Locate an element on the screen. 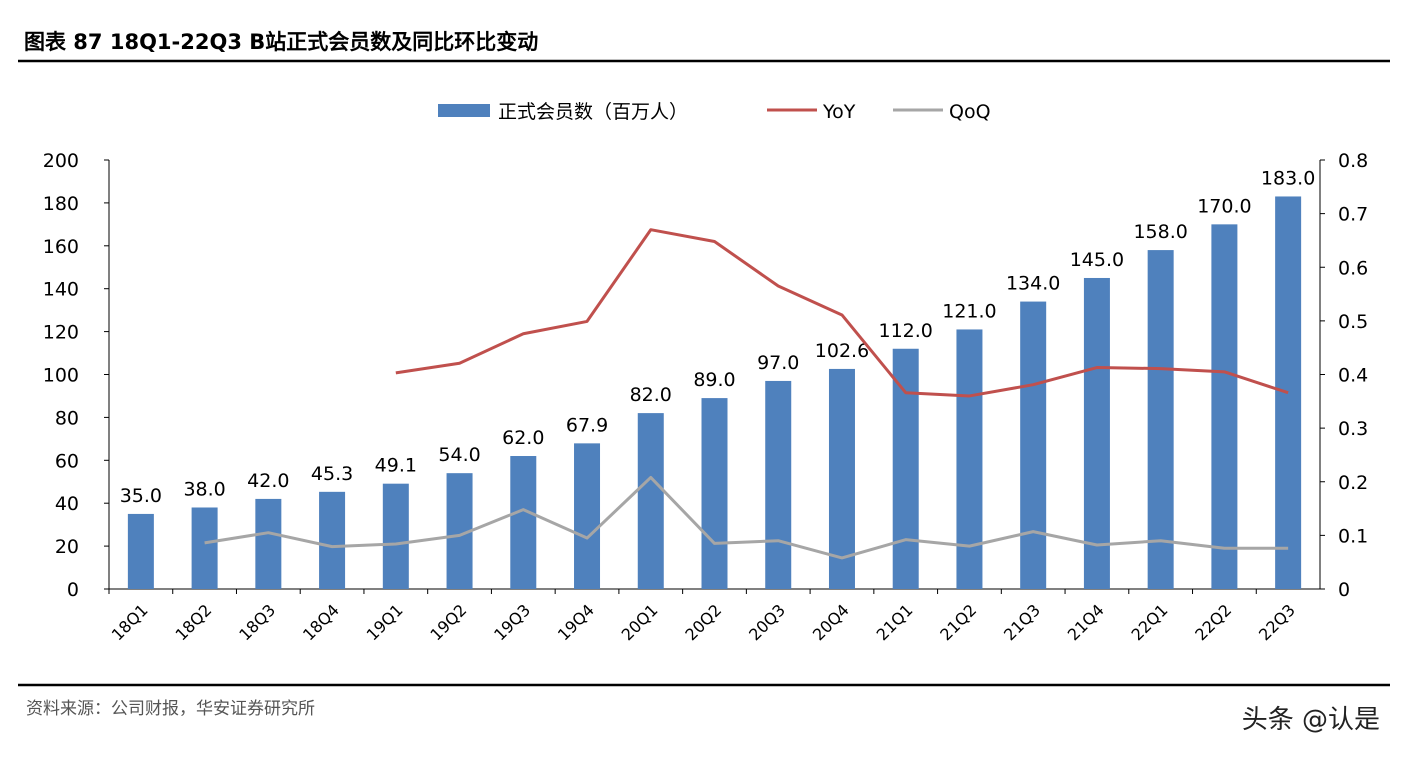 This screenshot has height=764, width=1403. bar-20Q2 is located at coordinates (714, 493).